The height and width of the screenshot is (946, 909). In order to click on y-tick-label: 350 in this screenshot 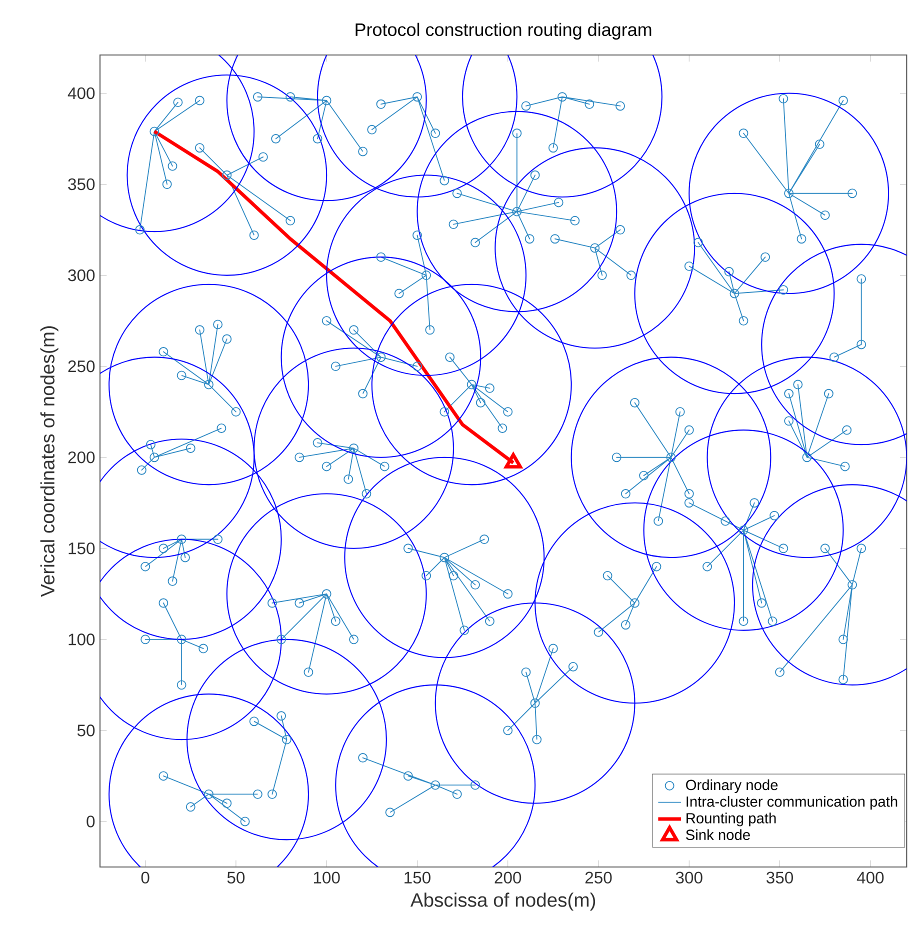, I will do `click(81, 184)`.